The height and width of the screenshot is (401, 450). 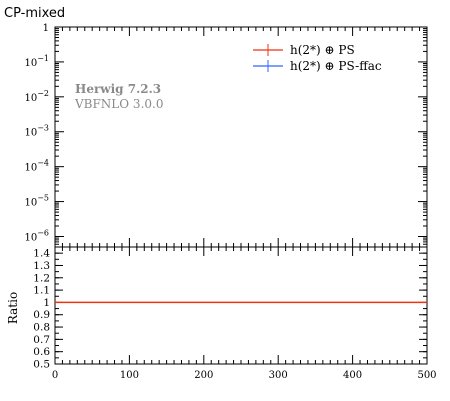 What do you see at coordinates (41, 254) in the screenshot?
I see `ratio-y-tick-label: 1.4` at bounding box center [41, 254].